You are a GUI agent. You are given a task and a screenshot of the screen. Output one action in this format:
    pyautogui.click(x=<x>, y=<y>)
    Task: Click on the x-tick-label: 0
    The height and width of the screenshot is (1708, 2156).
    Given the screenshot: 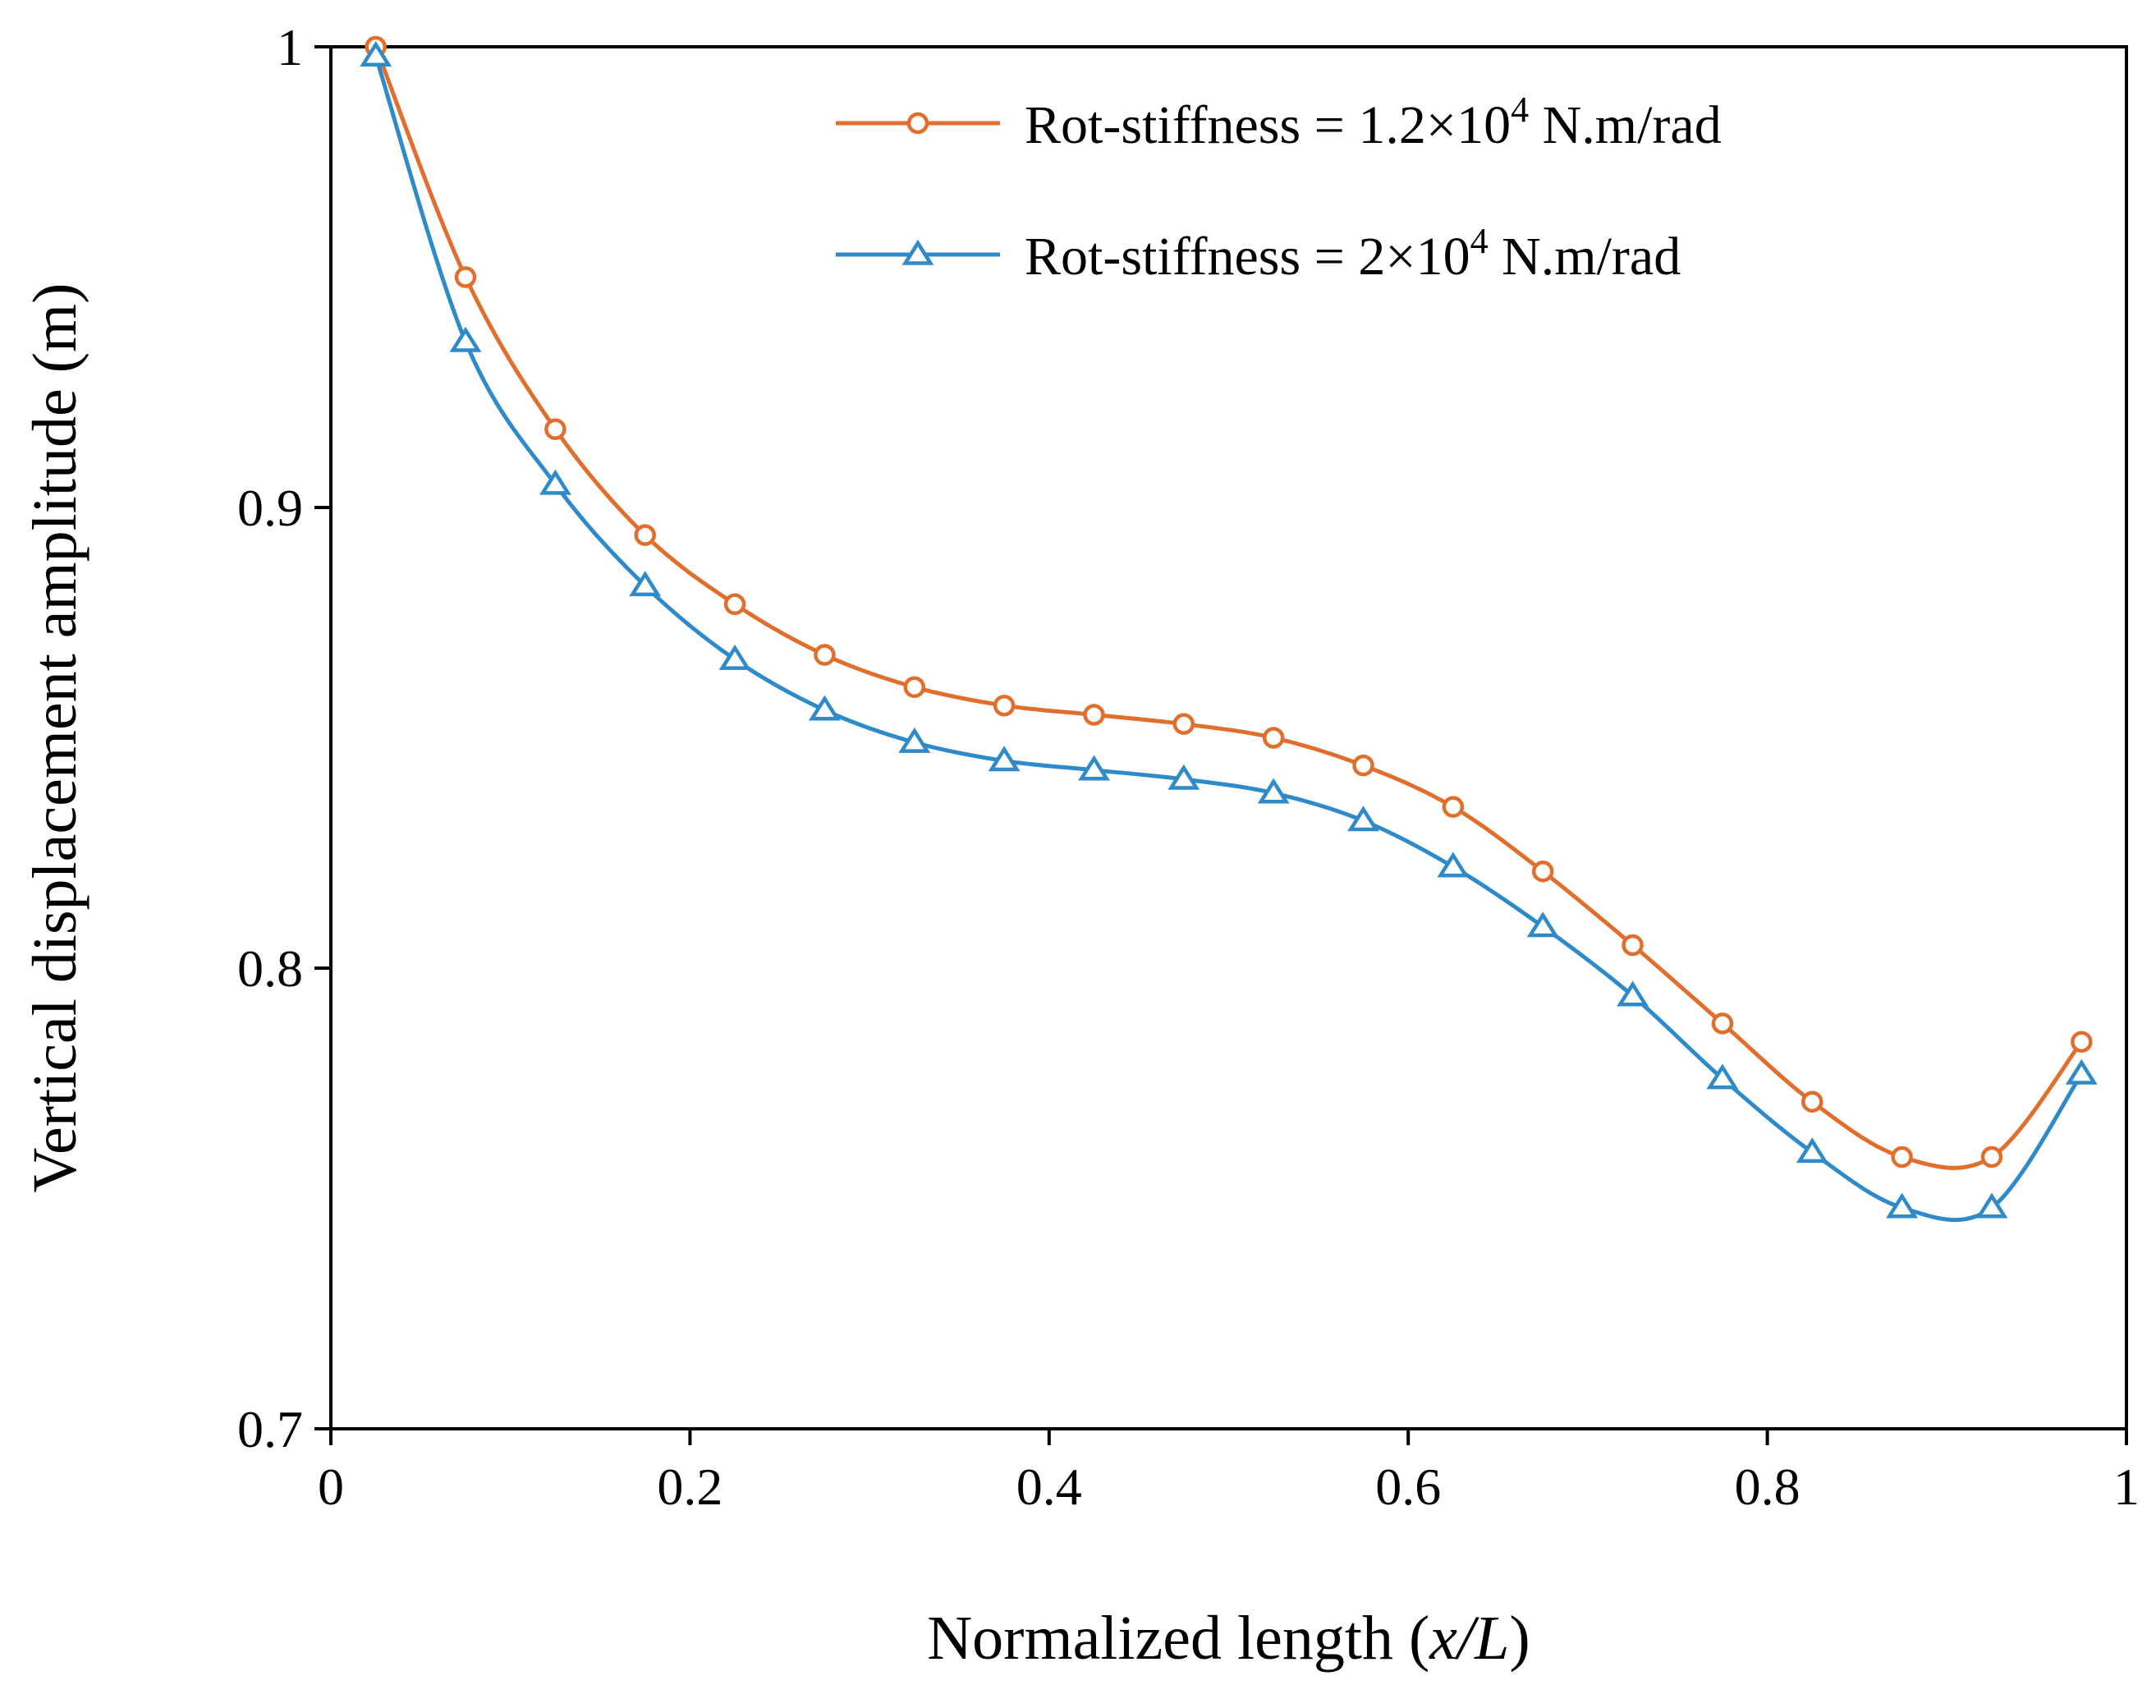 What is the action you would take?
    pyautogui.click(x=331, y=1487)
    